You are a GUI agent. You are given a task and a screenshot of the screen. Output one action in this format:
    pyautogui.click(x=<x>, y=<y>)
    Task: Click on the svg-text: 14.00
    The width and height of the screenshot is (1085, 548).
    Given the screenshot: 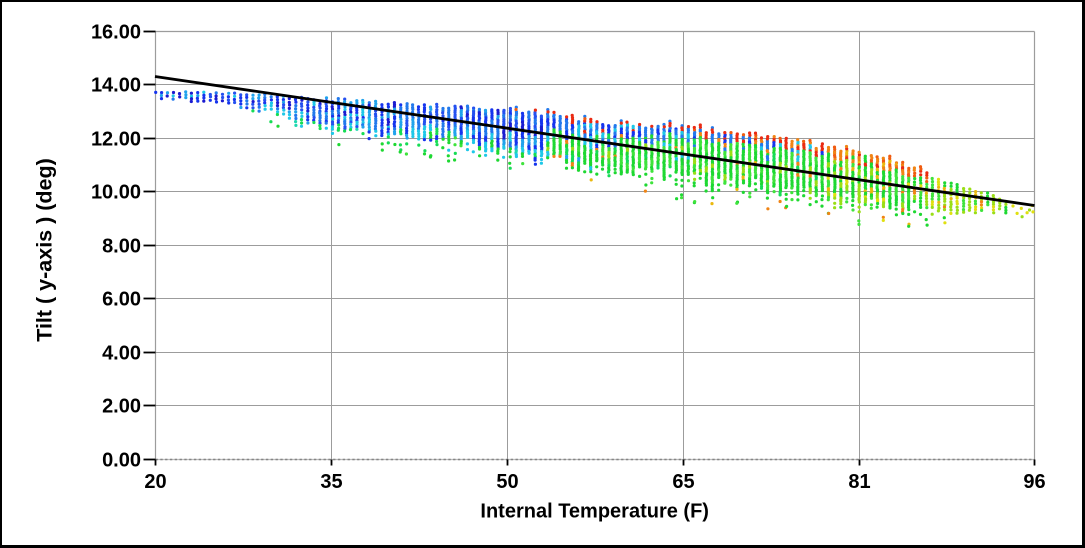 What is the action you would take?
    pyautogui.click(x=116, y=86)
    